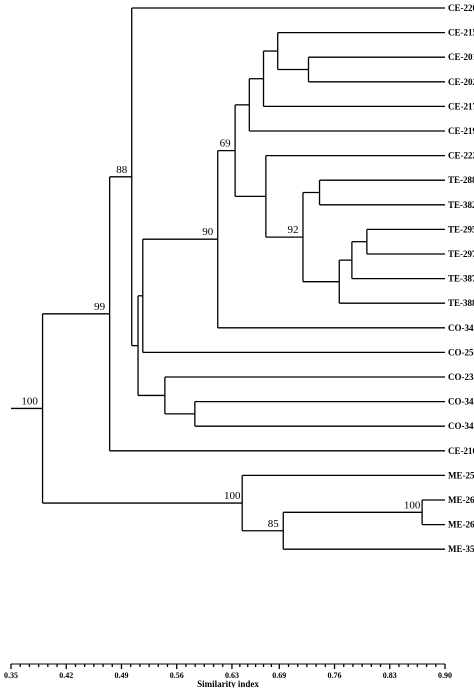 This screenshot has height=688, width=474. Describe the element at coordinates (274, 524) in the screenshot. I see `support-value-n20: 85` at that location.